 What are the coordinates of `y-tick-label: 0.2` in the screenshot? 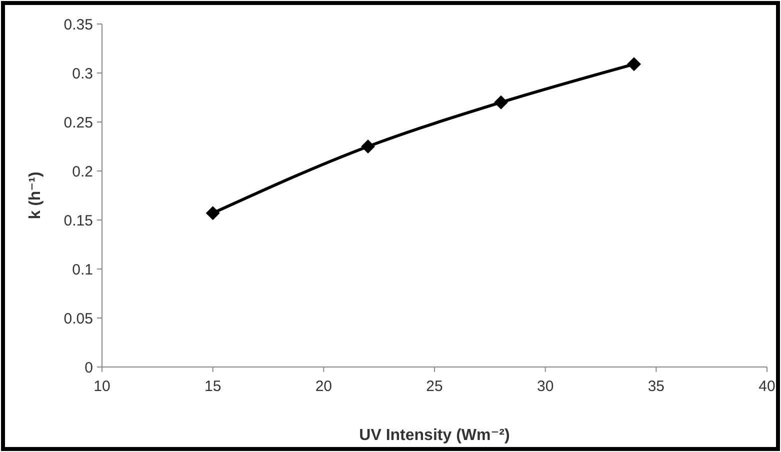 It's located at (82, 171).